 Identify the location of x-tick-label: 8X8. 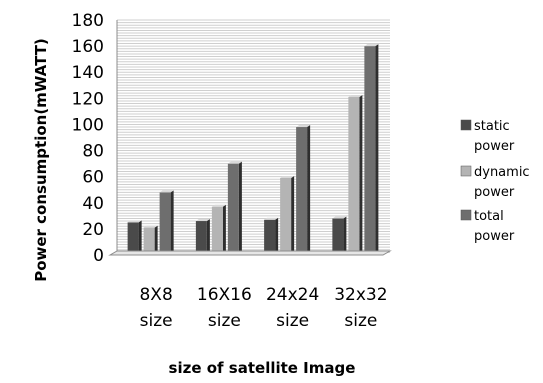
(155, 295).